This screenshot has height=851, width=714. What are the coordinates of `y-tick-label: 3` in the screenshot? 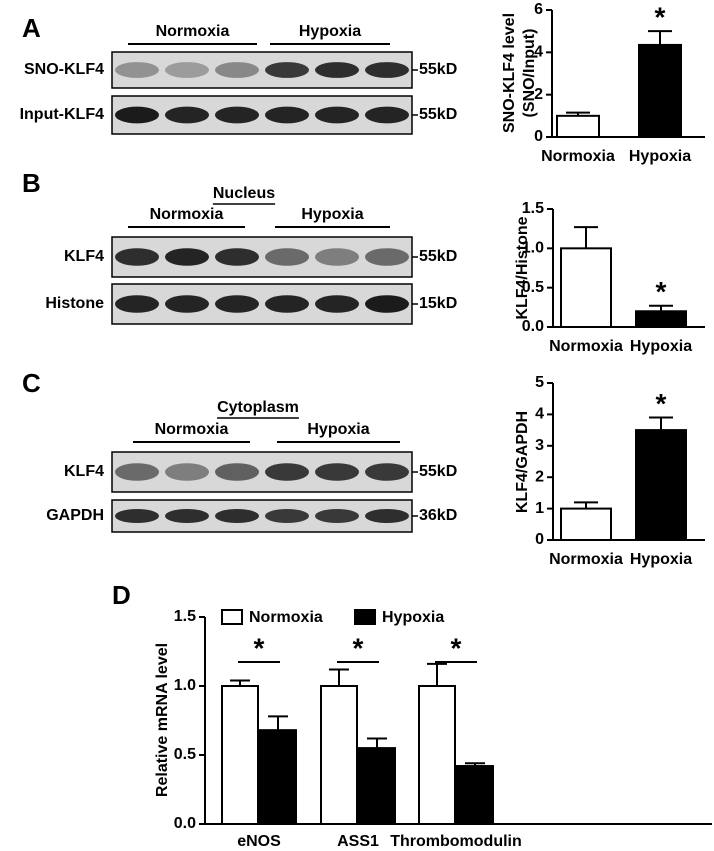 It's located at (539, 445).